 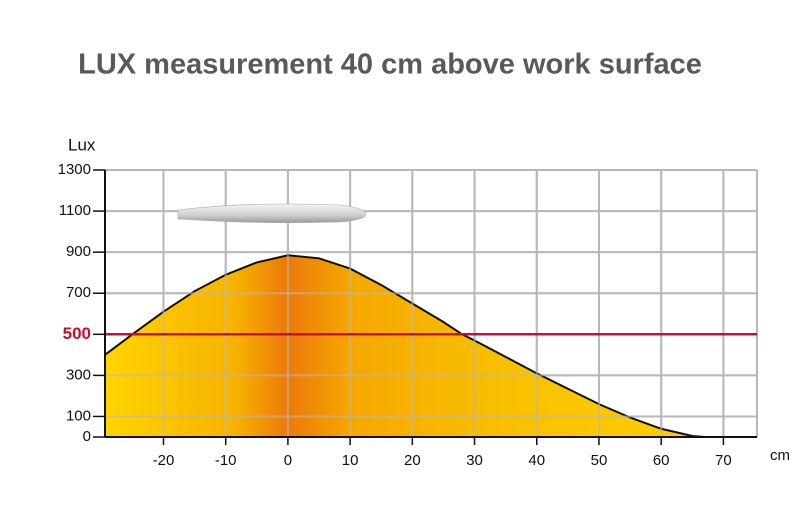 What do you see at coordinates (723, 460) in the screenshot?
I see `x-tick-label: 70` at bounding box center [723, 460].